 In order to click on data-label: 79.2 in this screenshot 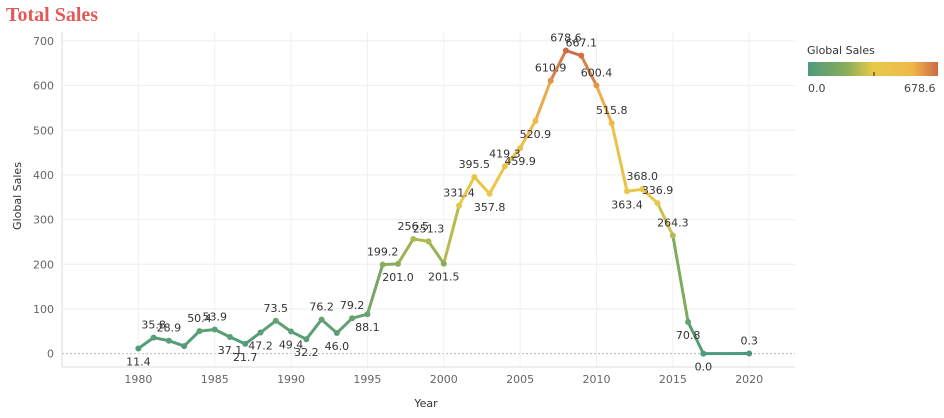, I will do `click(352, 305)`.